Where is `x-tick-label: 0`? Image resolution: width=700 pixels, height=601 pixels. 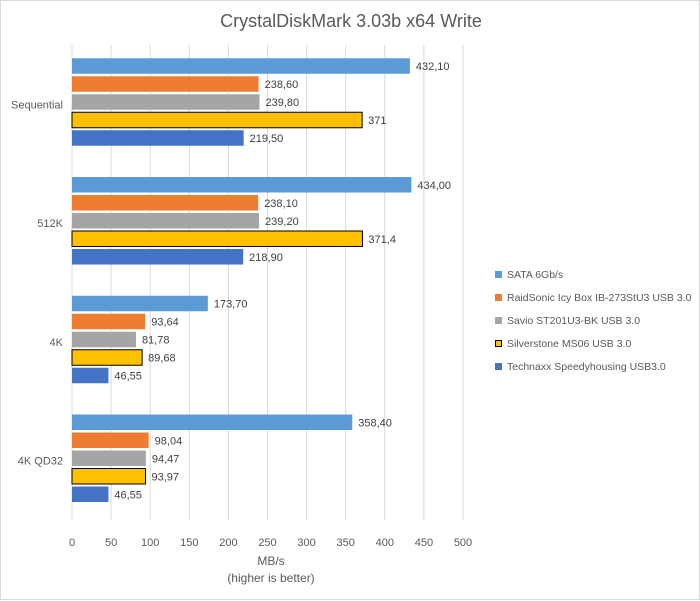
x-tick-label: 0 is located at coordinates (72, 543).